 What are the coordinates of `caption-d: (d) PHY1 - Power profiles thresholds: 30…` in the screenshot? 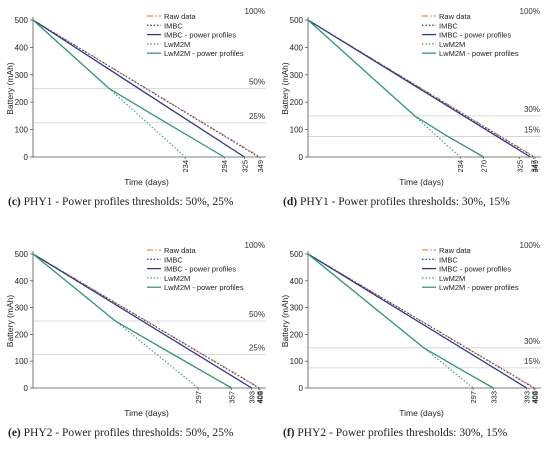 It's located at (408, 202).